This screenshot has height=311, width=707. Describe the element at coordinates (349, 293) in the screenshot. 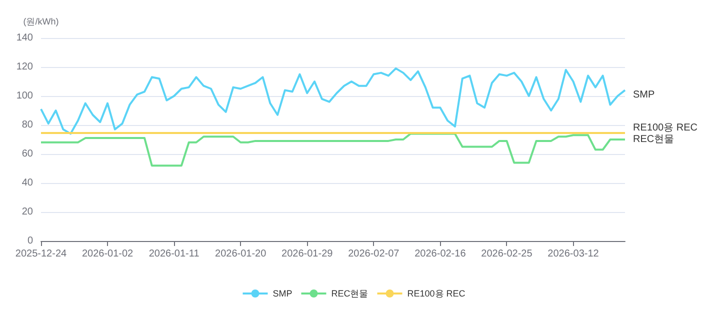

I see `legend-label: REC현물` at that location.